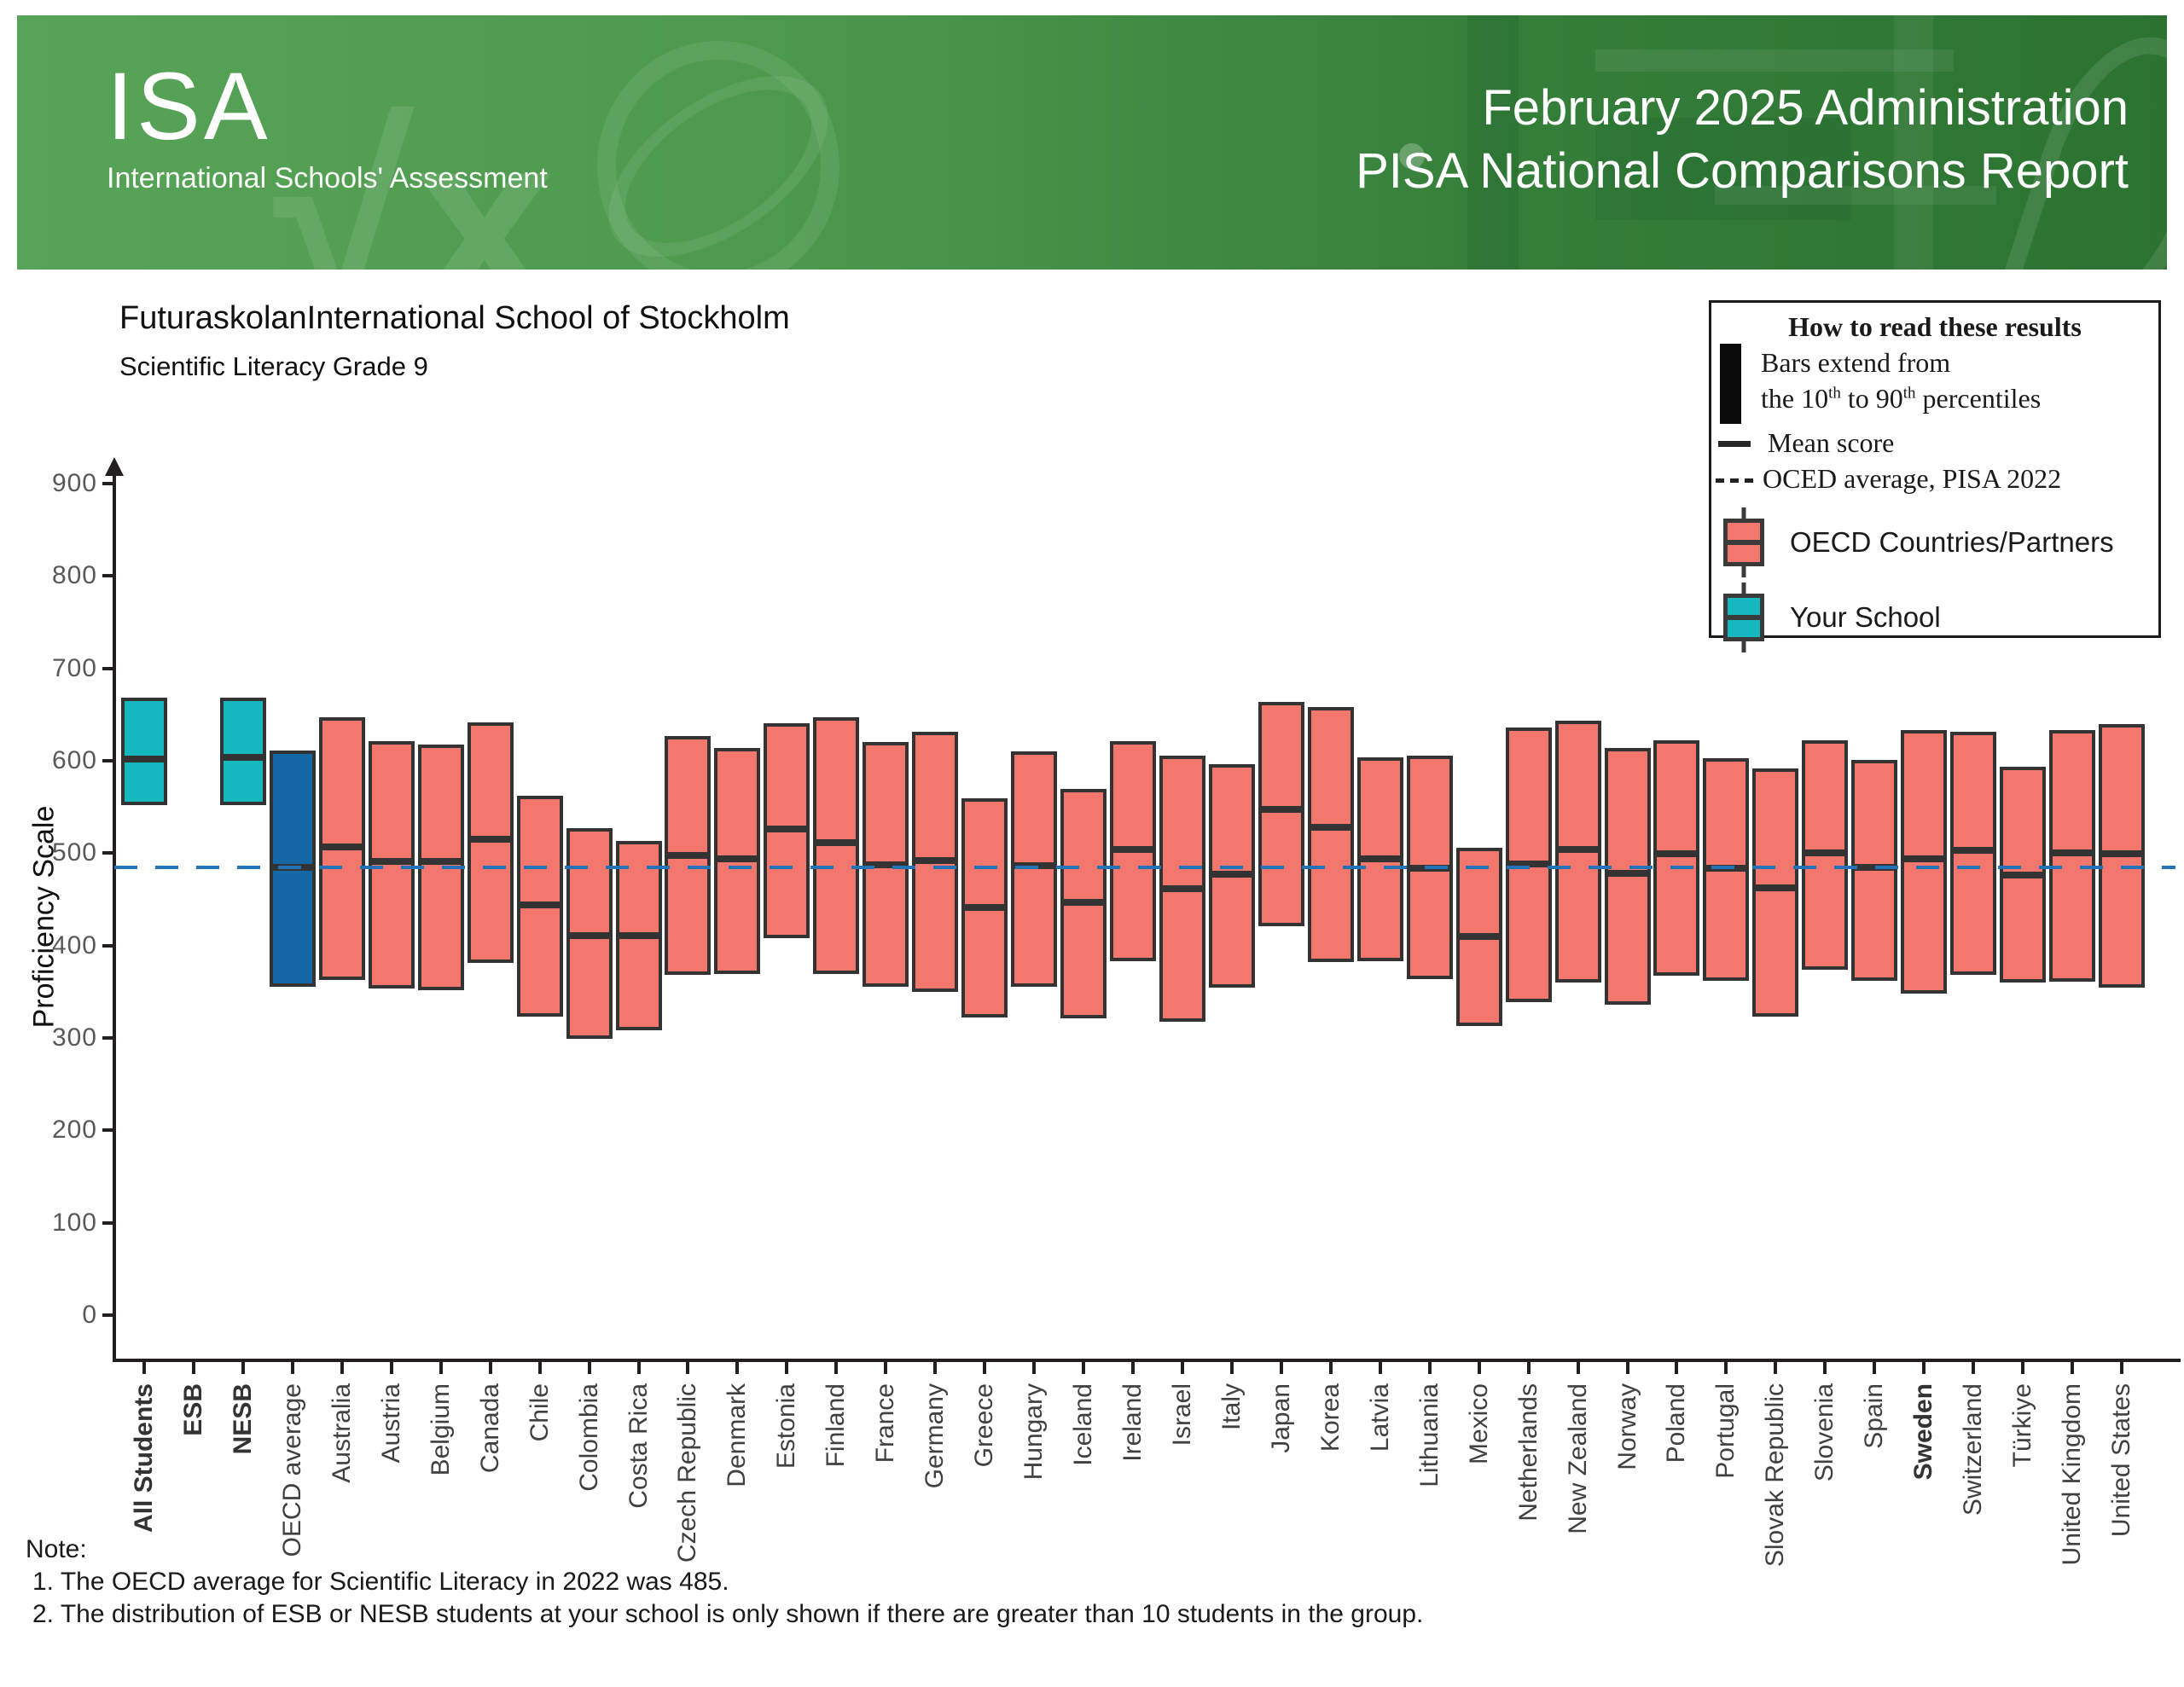  What do you see at coordinates (1677, 1424) in the screenshot?
I see `x-label-Poland: Poland` at bounding box center [1677, 1424].